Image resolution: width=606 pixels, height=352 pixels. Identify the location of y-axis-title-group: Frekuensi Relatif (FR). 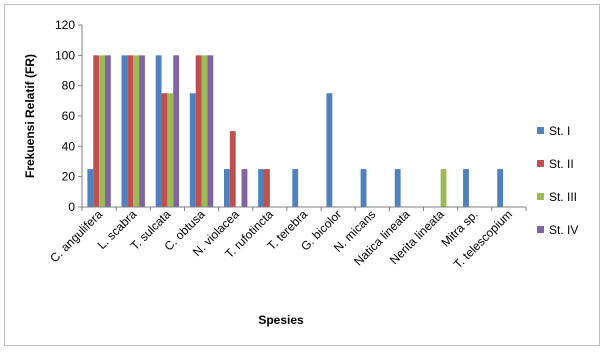
(30, 116).